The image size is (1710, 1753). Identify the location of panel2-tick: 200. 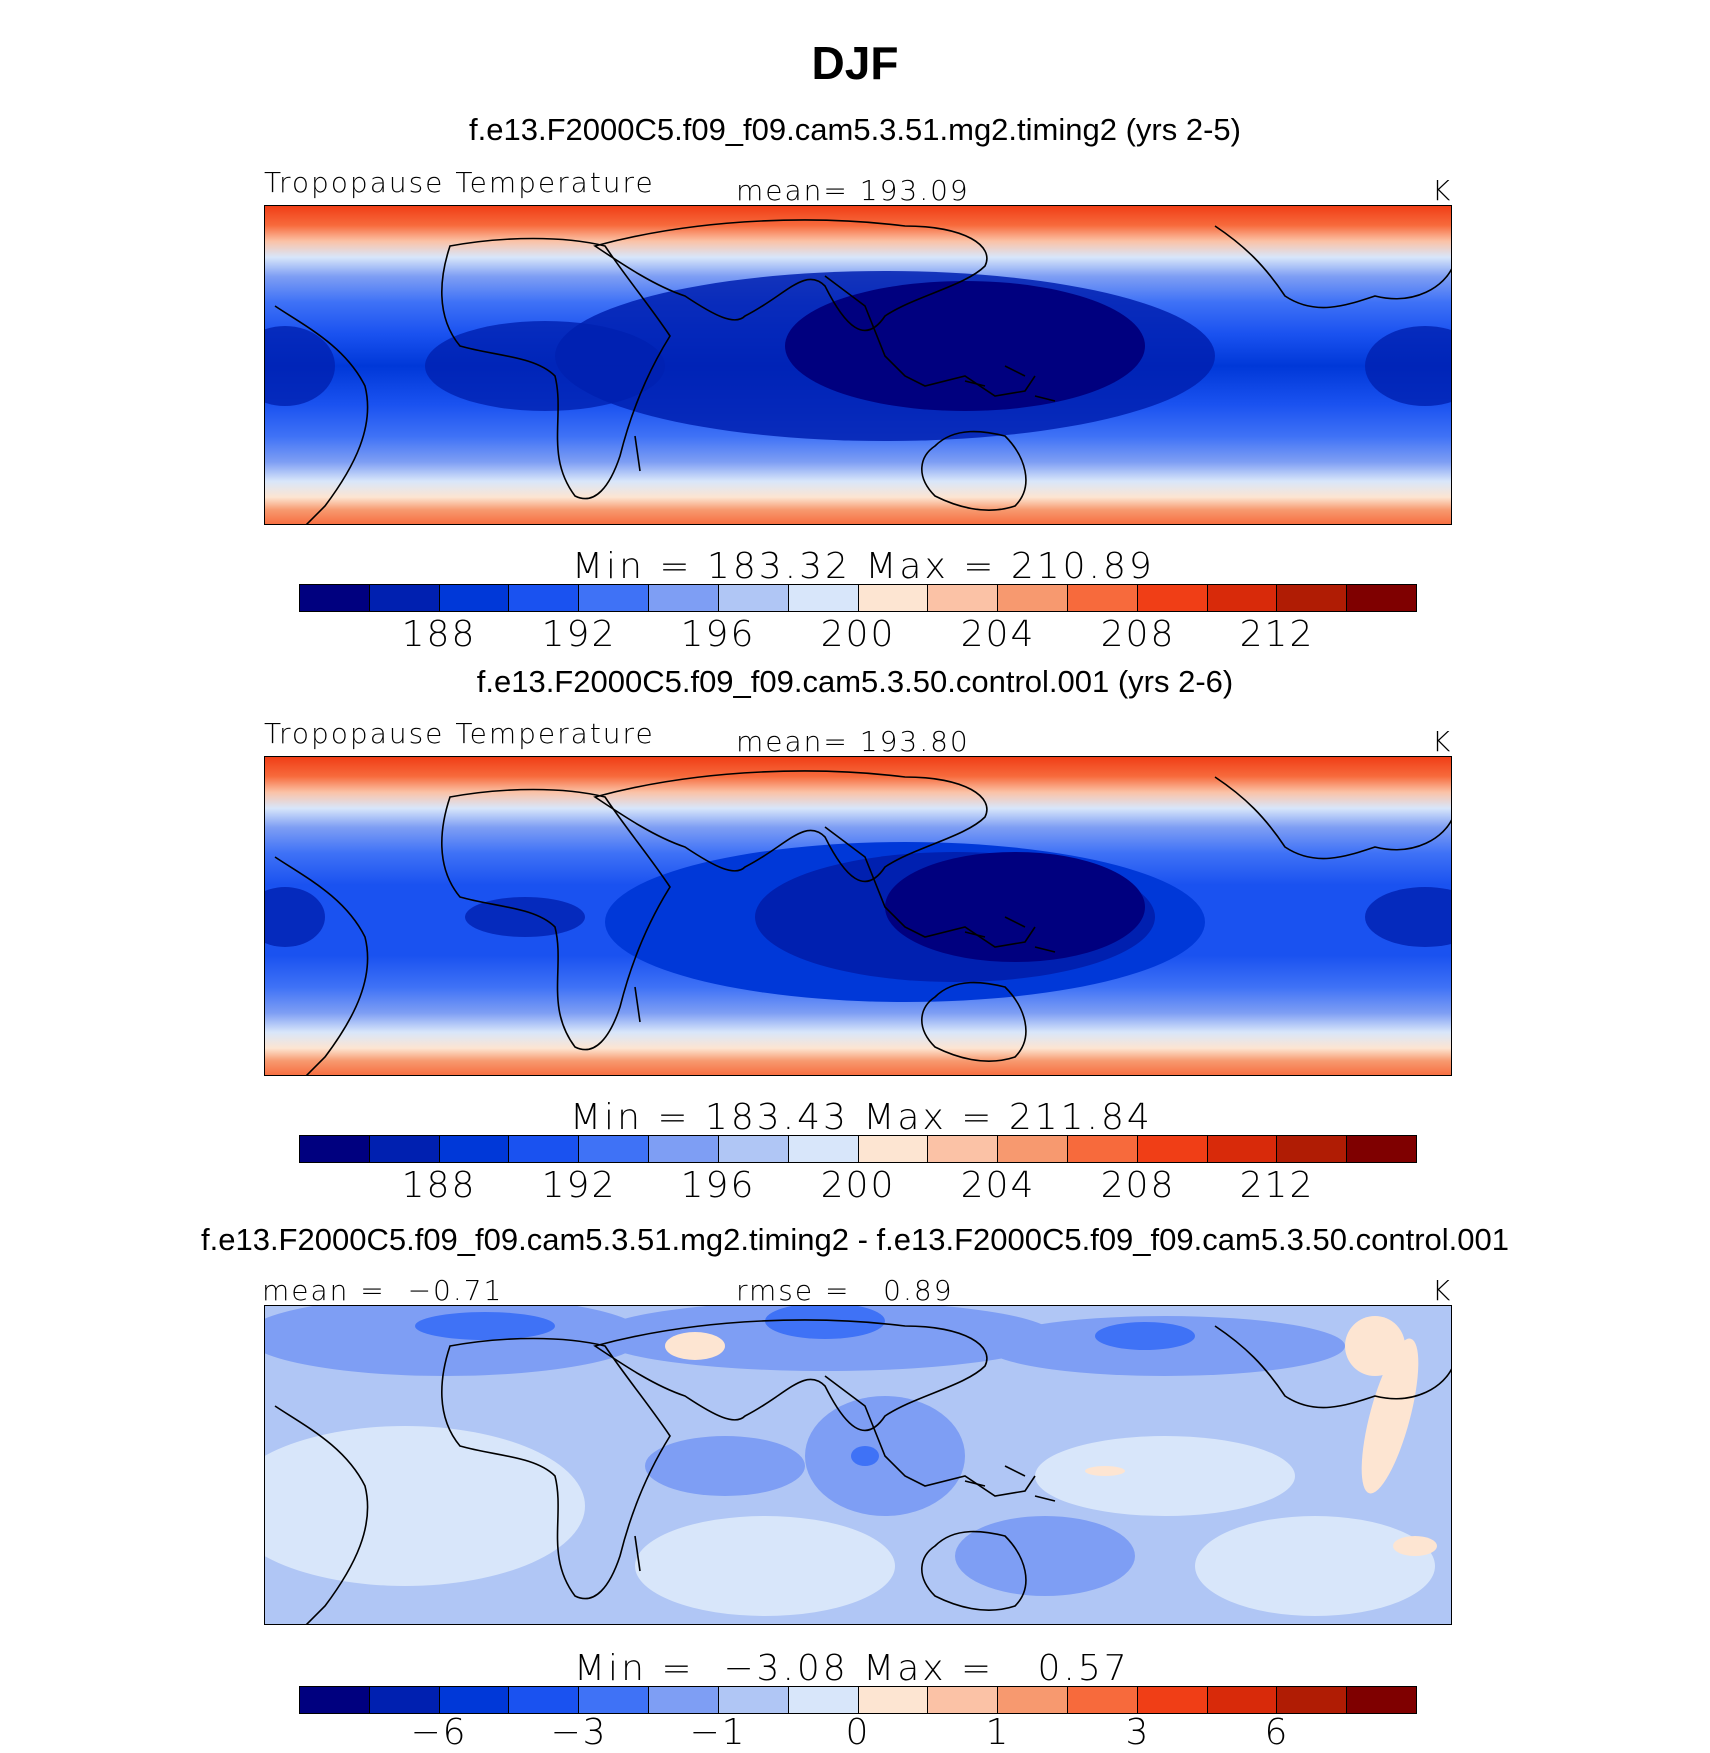
(858, 1185).